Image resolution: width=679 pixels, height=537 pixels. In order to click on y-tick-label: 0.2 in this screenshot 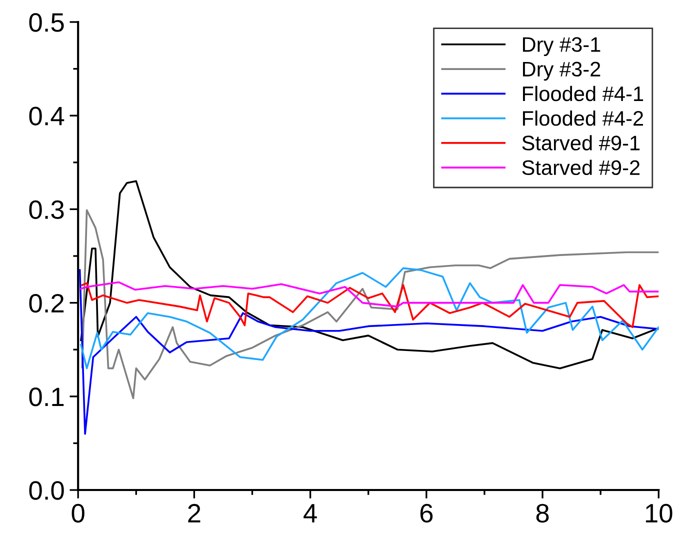, I will do `click(46, 303)`.